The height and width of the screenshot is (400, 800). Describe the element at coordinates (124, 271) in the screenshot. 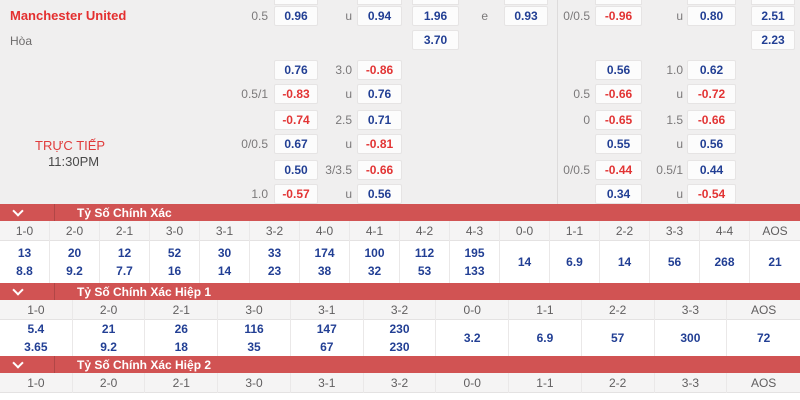

I see `odds-value: 7.7` at that location.